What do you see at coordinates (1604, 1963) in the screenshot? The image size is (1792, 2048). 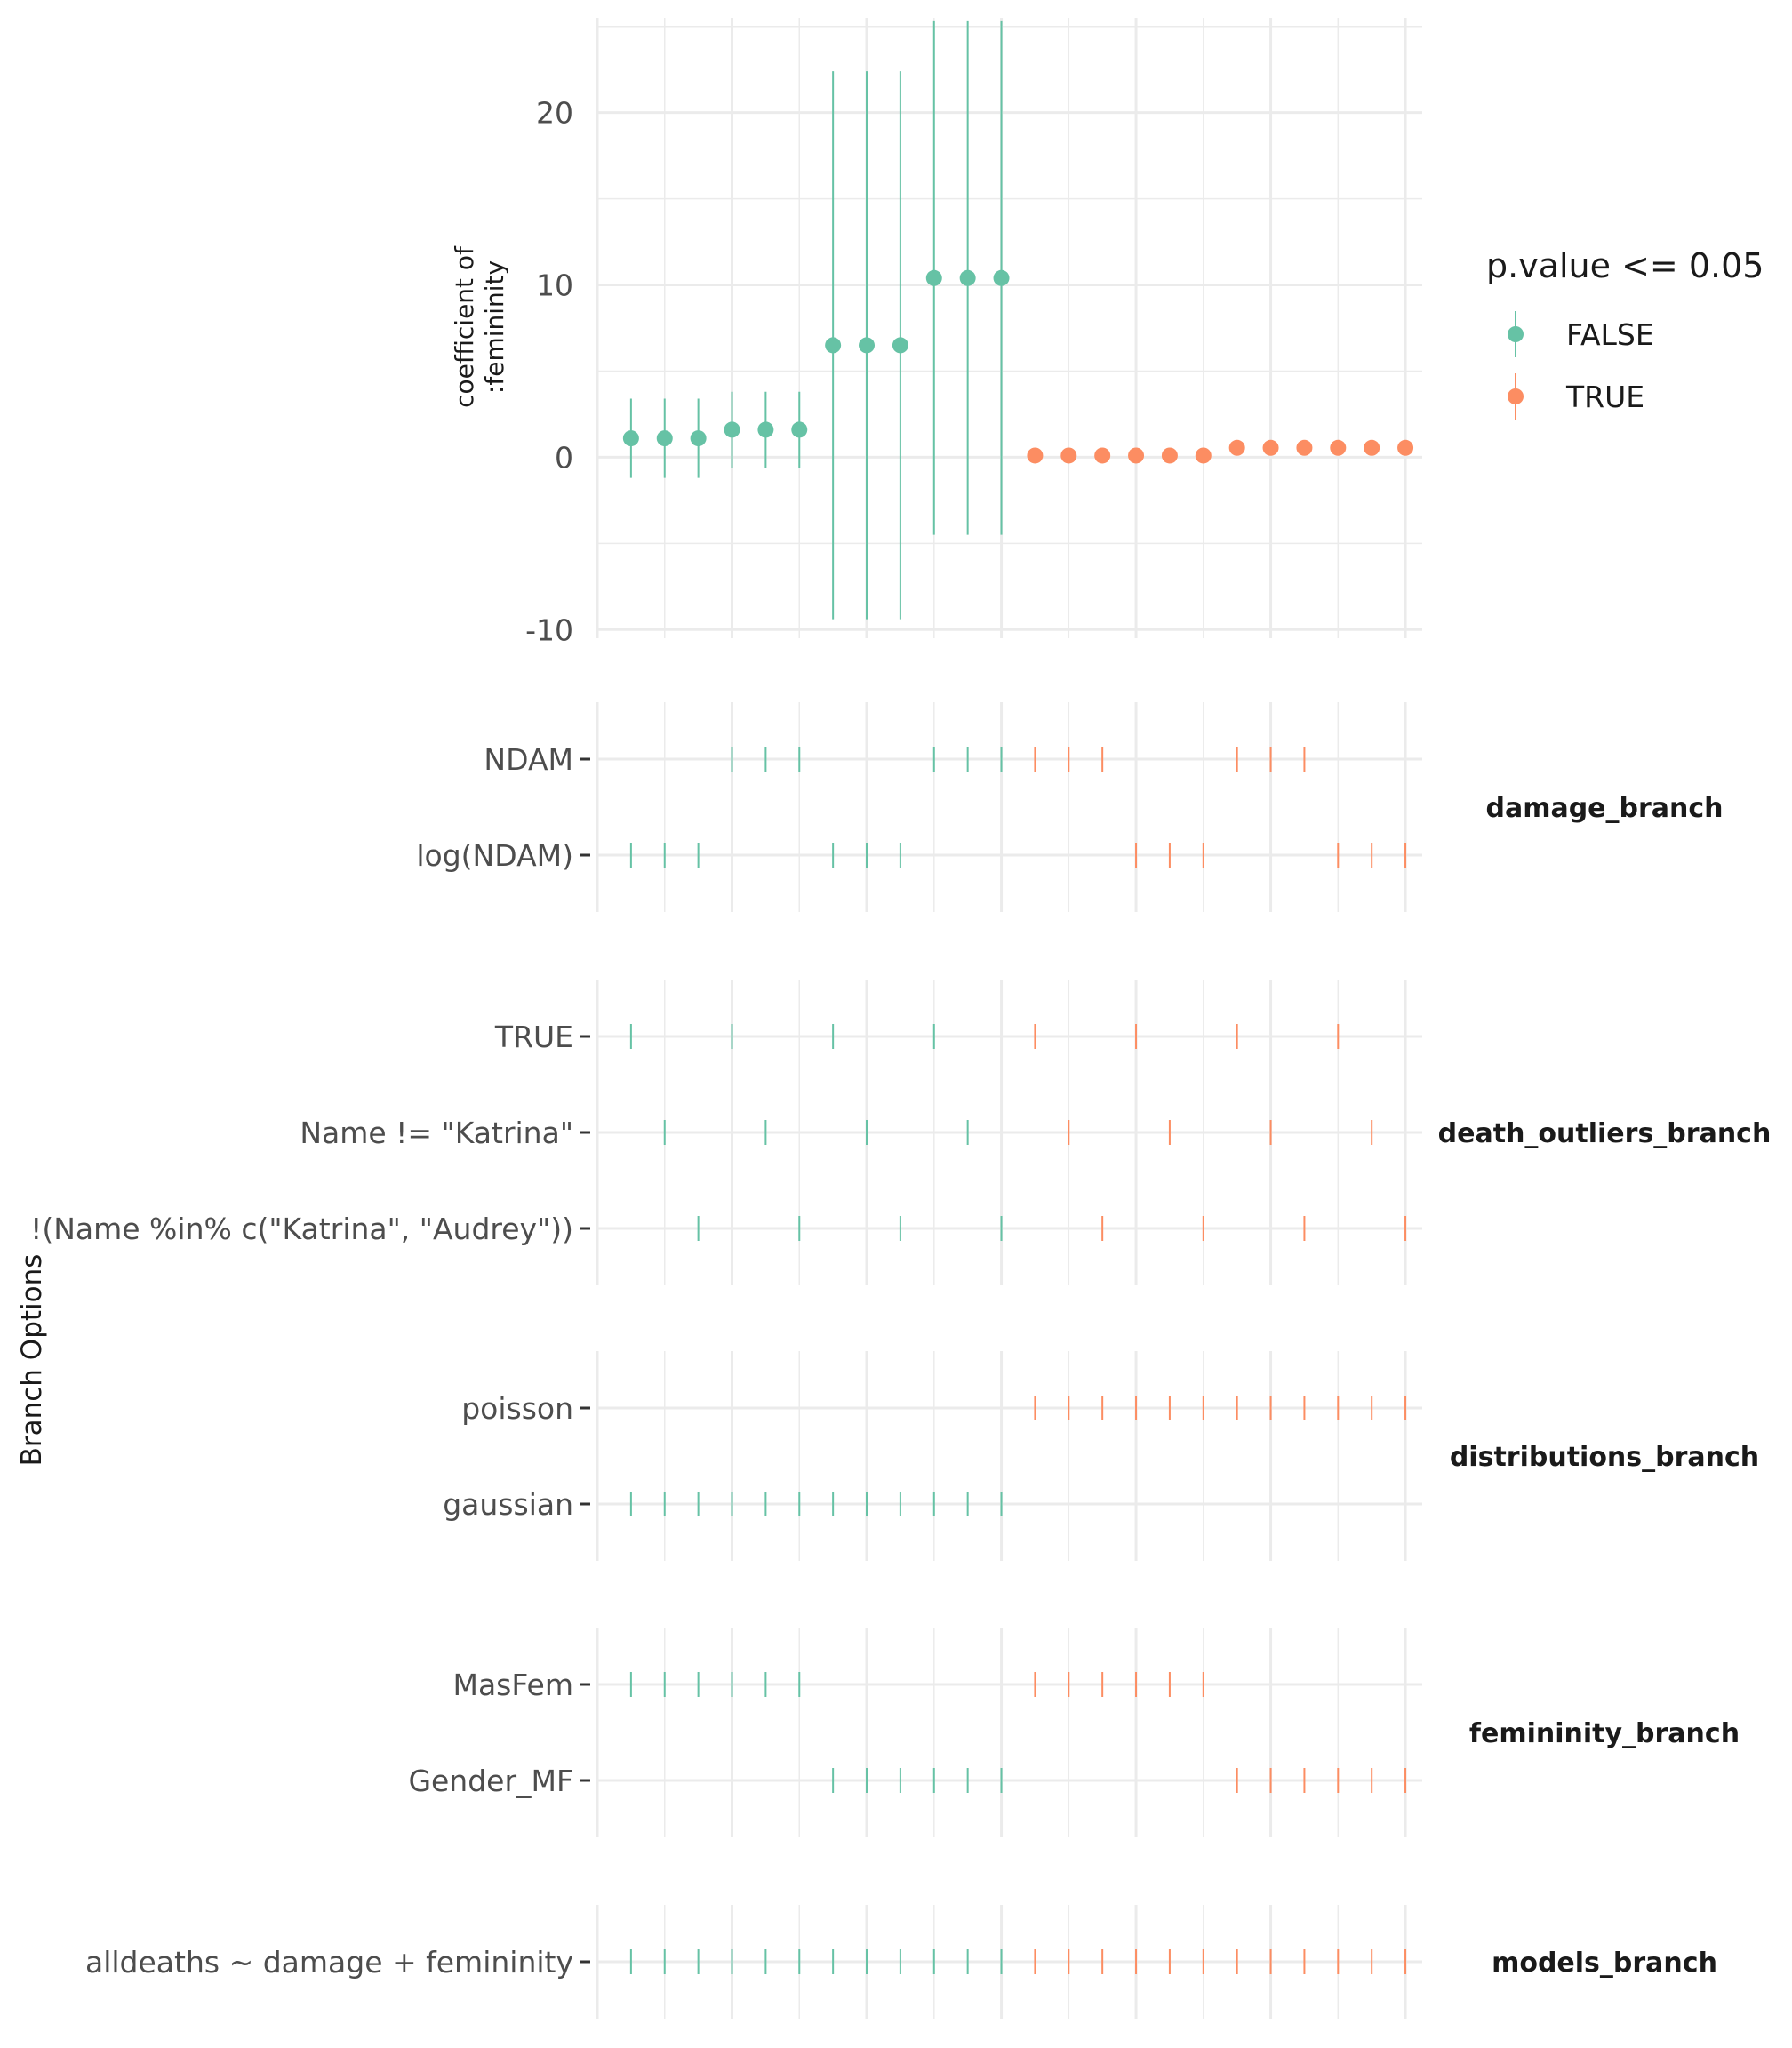 I see `branch-strip-label: models_branch` at bounding box center [1604, 1963].